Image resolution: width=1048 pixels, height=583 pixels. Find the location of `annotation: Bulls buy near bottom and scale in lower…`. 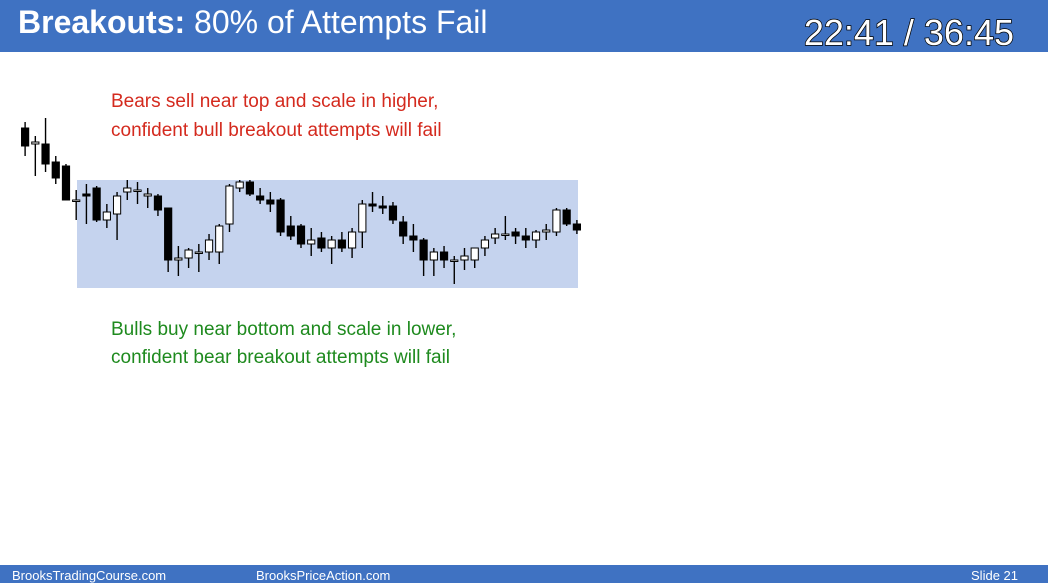

annotation: Bulls buy near bottom and scale in lower… is located at coordinates (283, 329).